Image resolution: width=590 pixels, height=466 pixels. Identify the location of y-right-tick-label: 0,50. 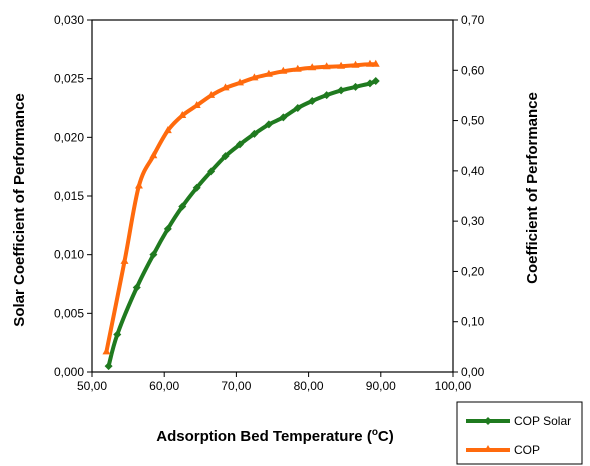
(473, 121).